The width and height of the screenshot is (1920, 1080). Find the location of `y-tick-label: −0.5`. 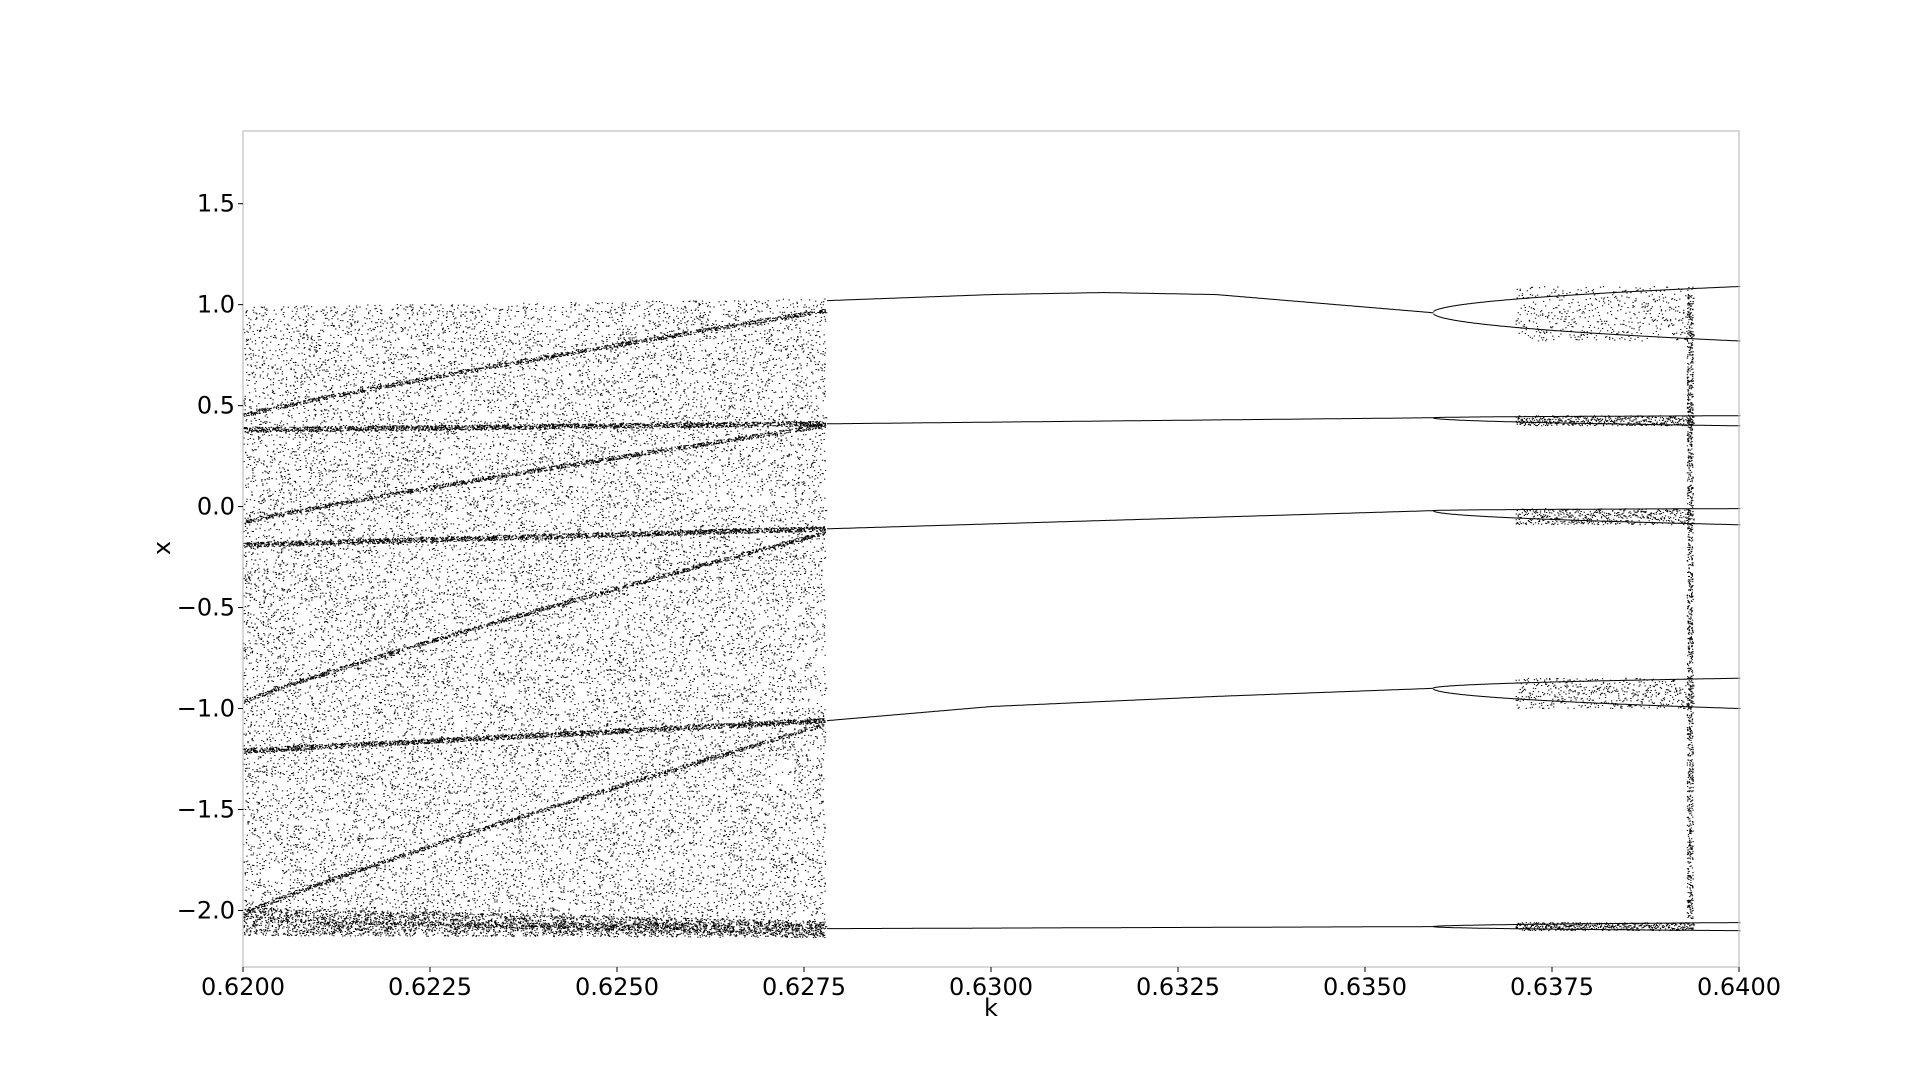

y-tick-label: −0.5 is located at coordinates (206, 608).